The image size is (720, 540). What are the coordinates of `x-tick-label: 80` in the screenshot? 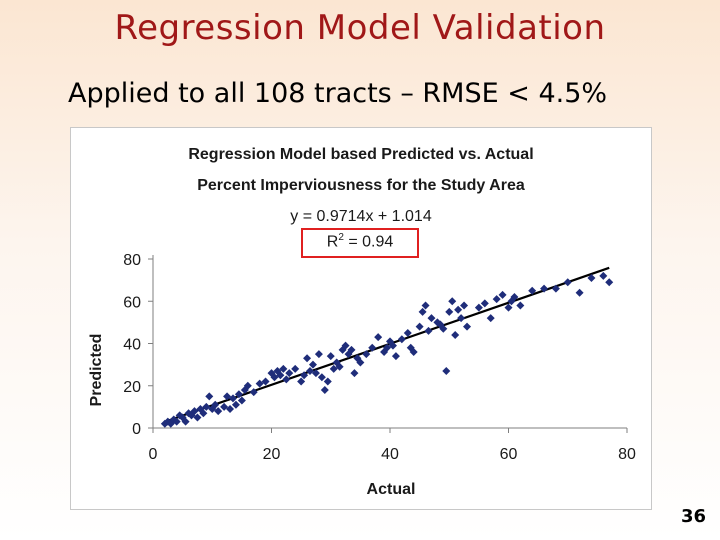 It's located at (627, 454).